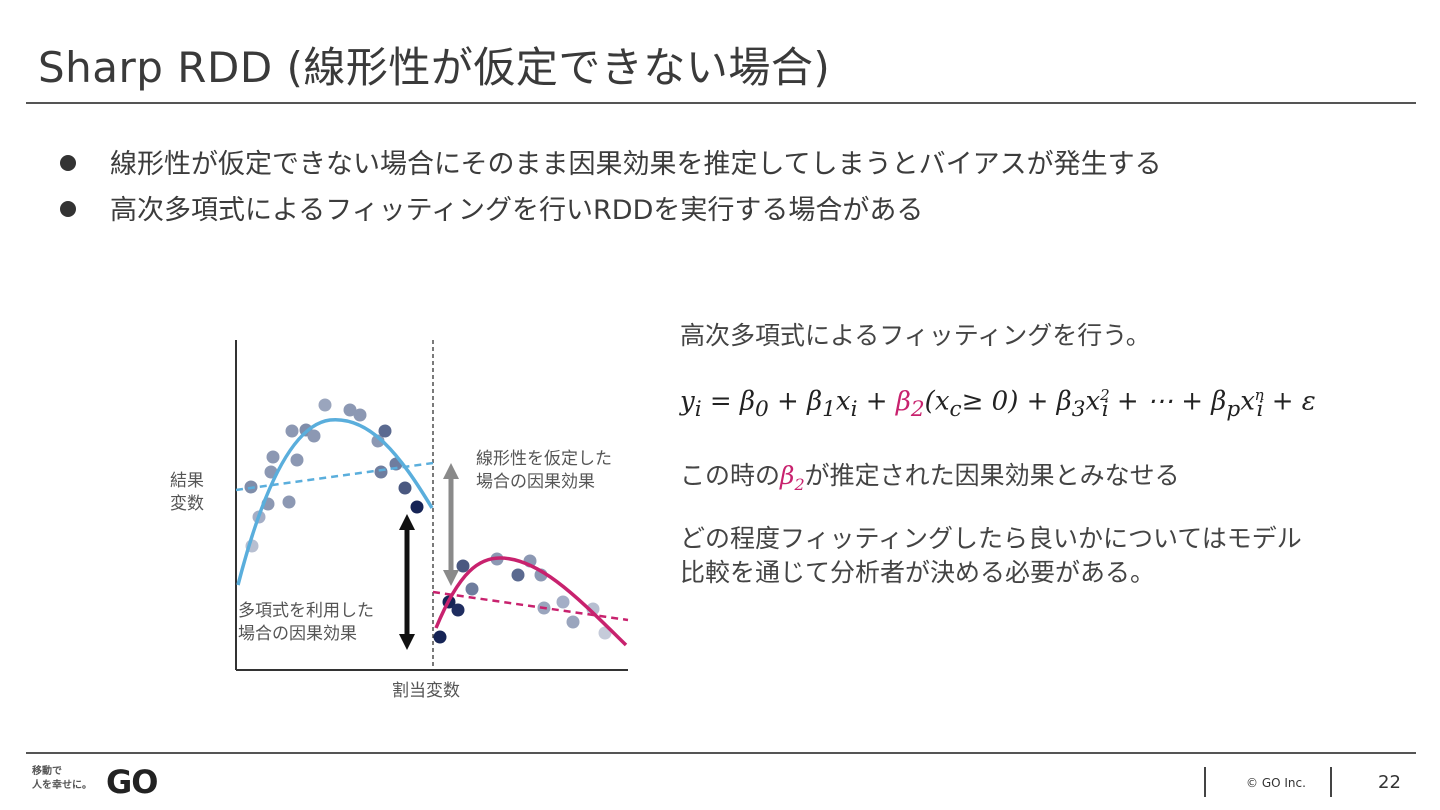 The height and width of the screenshot is (810, 1440). Describe the element at coordinates (426, 691) in the screenshot. I see `x-axis-label: 割当変数` at that location.